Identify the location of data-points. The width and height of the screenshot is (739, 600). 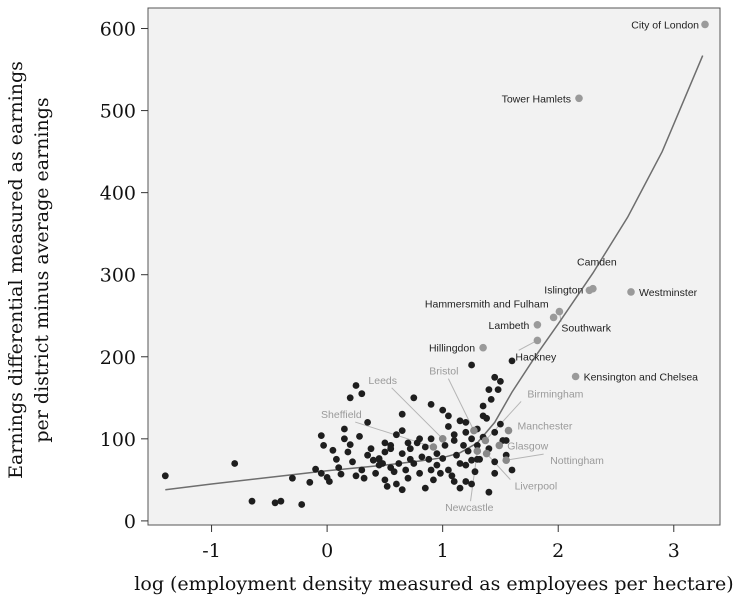
(338, 432).